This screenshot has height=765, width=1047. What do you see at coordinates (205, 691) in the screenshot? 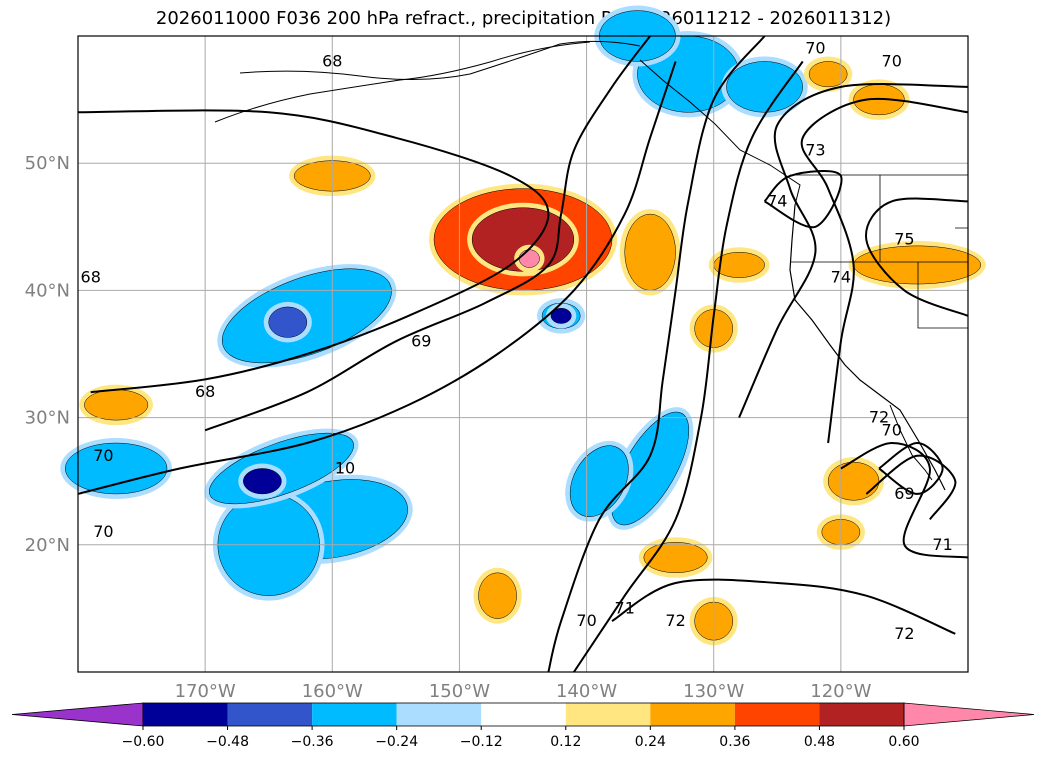
I see `lon-tick-label: 170°W` at bounding box center [205, 691].